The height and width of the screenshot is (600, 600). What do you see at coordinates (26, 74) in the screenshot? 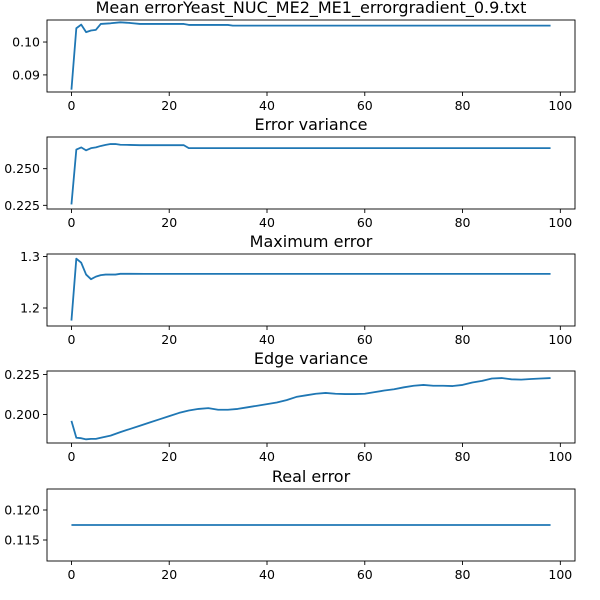
I see `y-tick-label: 0.09` at bounding box center [26, 74].